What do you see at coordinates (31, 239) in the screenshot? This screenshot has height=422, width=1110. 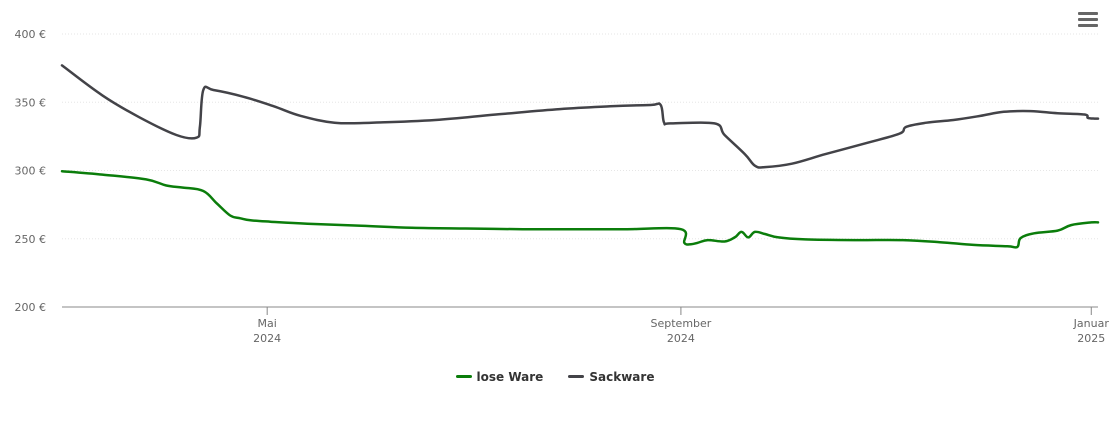 I see `y-tick-label: 250 €` at bounding box center [31, 239].